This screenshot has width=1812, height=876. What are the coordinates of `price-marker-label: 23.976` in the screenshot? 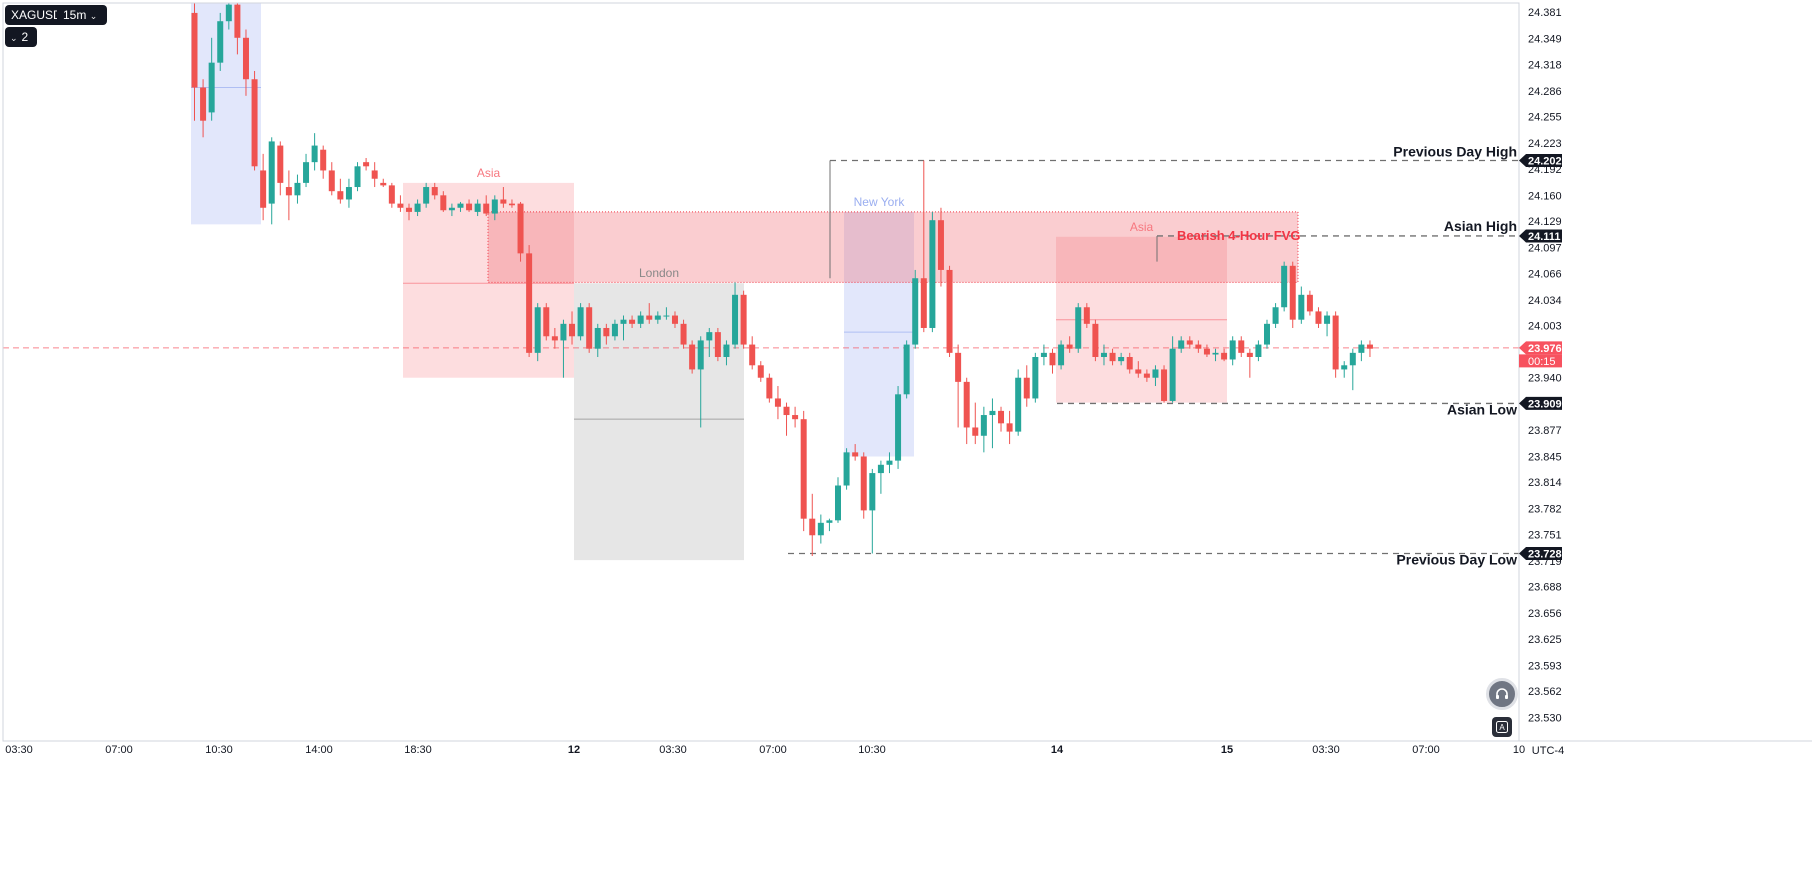 It's located at (1545, 349).